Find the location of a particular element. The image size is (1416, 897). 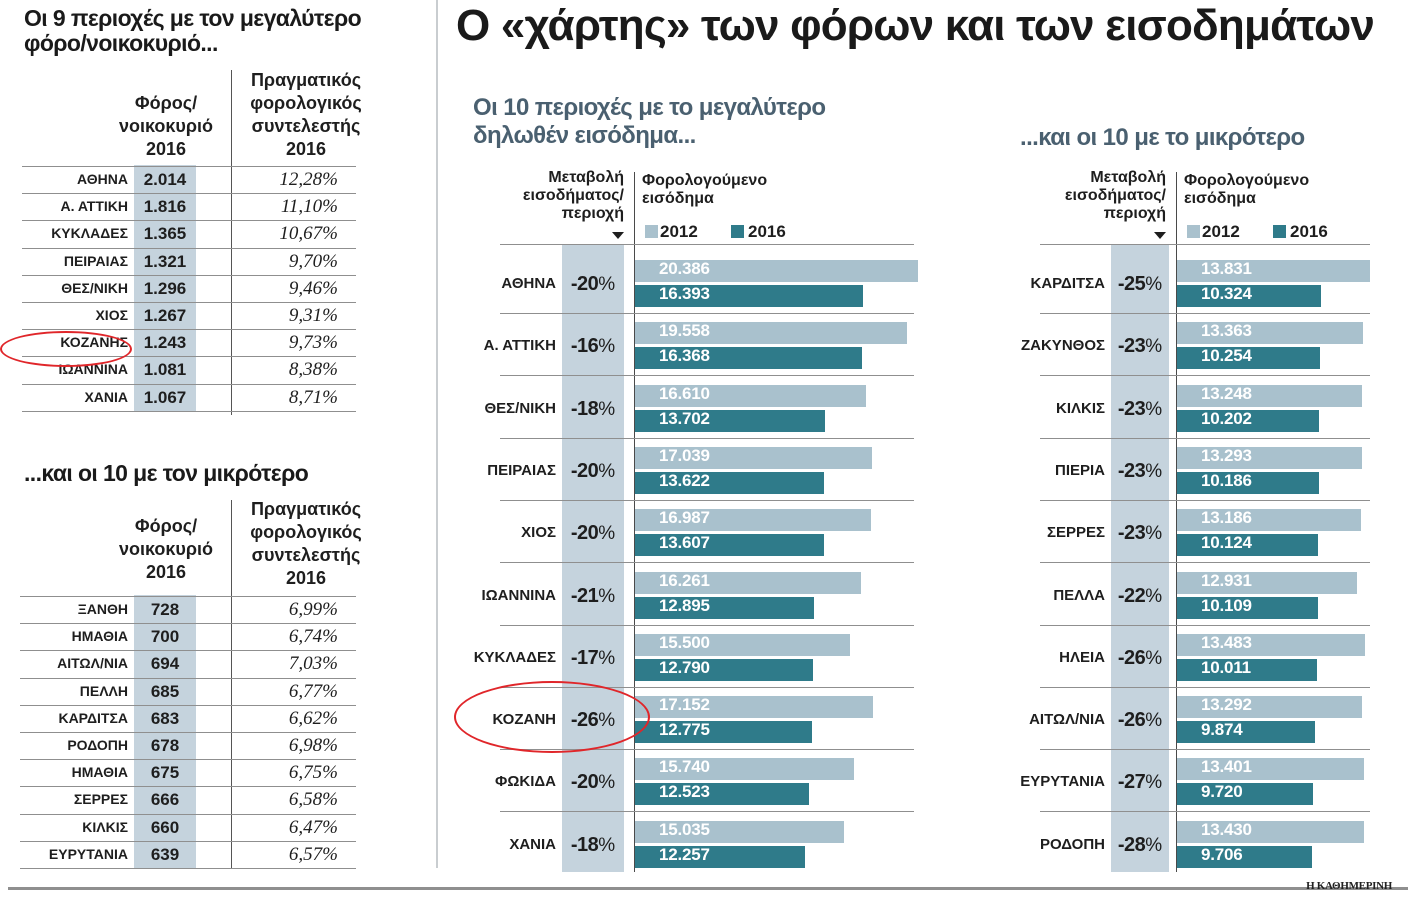

effective-tax-rate: 6,98% is located at coordinates (313, 745).